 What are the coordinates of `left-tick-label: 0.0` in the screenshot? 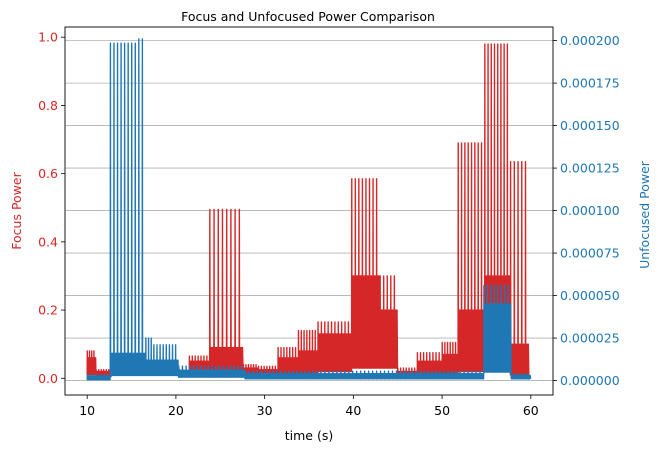 It's located at (48, 378).